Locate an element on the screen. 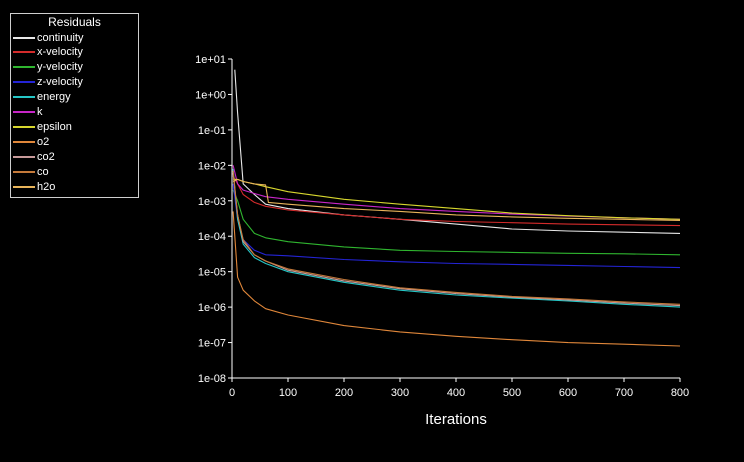 The image size is (744, 462). legend-label: co2 is located at coordinates (46, 157).